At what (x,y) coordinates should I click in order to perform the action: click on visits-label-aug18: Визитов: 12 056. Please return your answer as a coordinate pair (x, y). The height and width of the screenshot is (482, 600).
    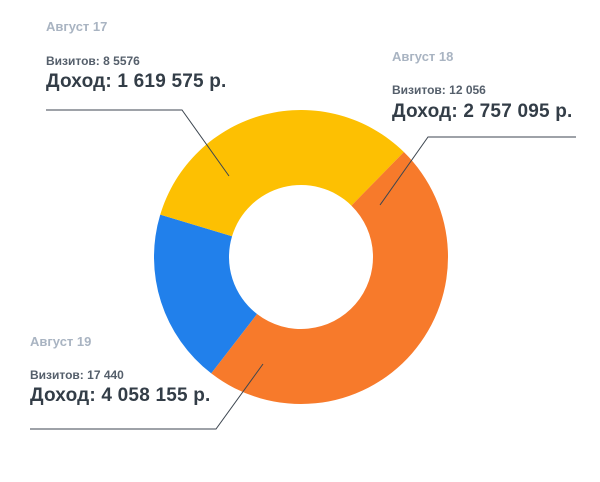
    Looking at the image, I should click on (439, 90).